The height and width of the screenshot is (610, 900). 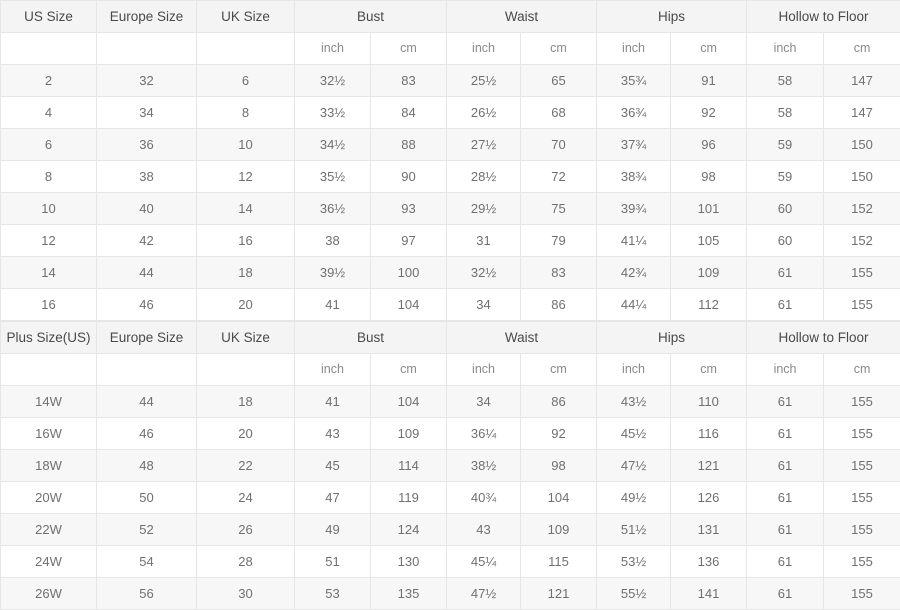 What do you see at coordinates (333, 402) in the screenshot?
I see `measurement-cell: 41` at bounding box center [333, 402].